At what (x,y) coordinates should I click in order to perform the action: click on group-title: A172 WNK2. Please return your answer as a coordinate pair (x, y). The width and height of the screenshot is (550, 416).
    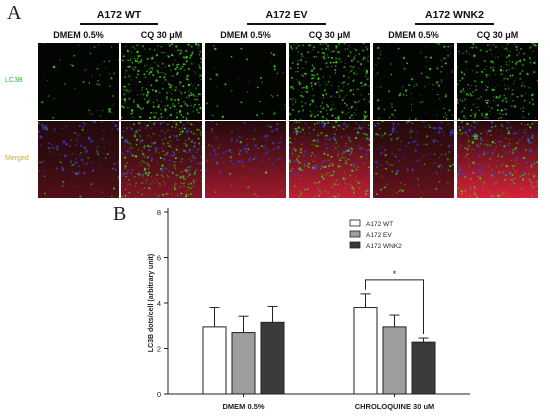
    Looking at the image, I should click on (454, 15).